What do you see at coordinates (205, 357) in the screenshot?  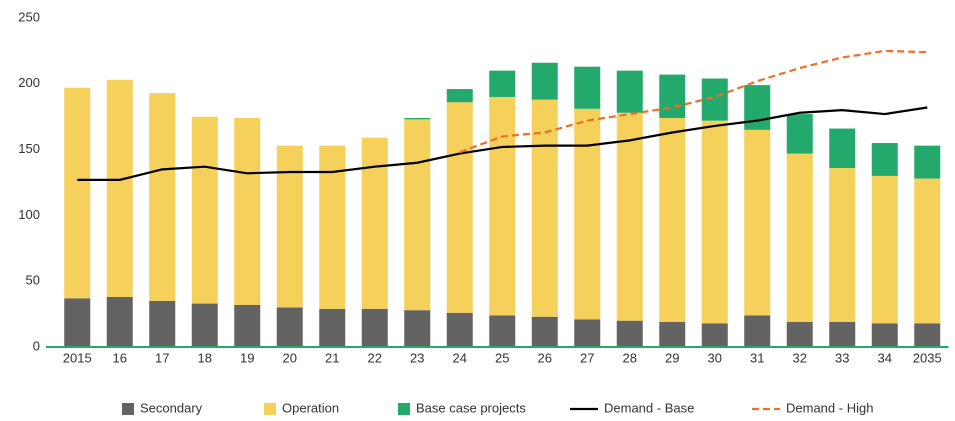 I see `x-tick-label: 18` at bounding box center [205, 357].